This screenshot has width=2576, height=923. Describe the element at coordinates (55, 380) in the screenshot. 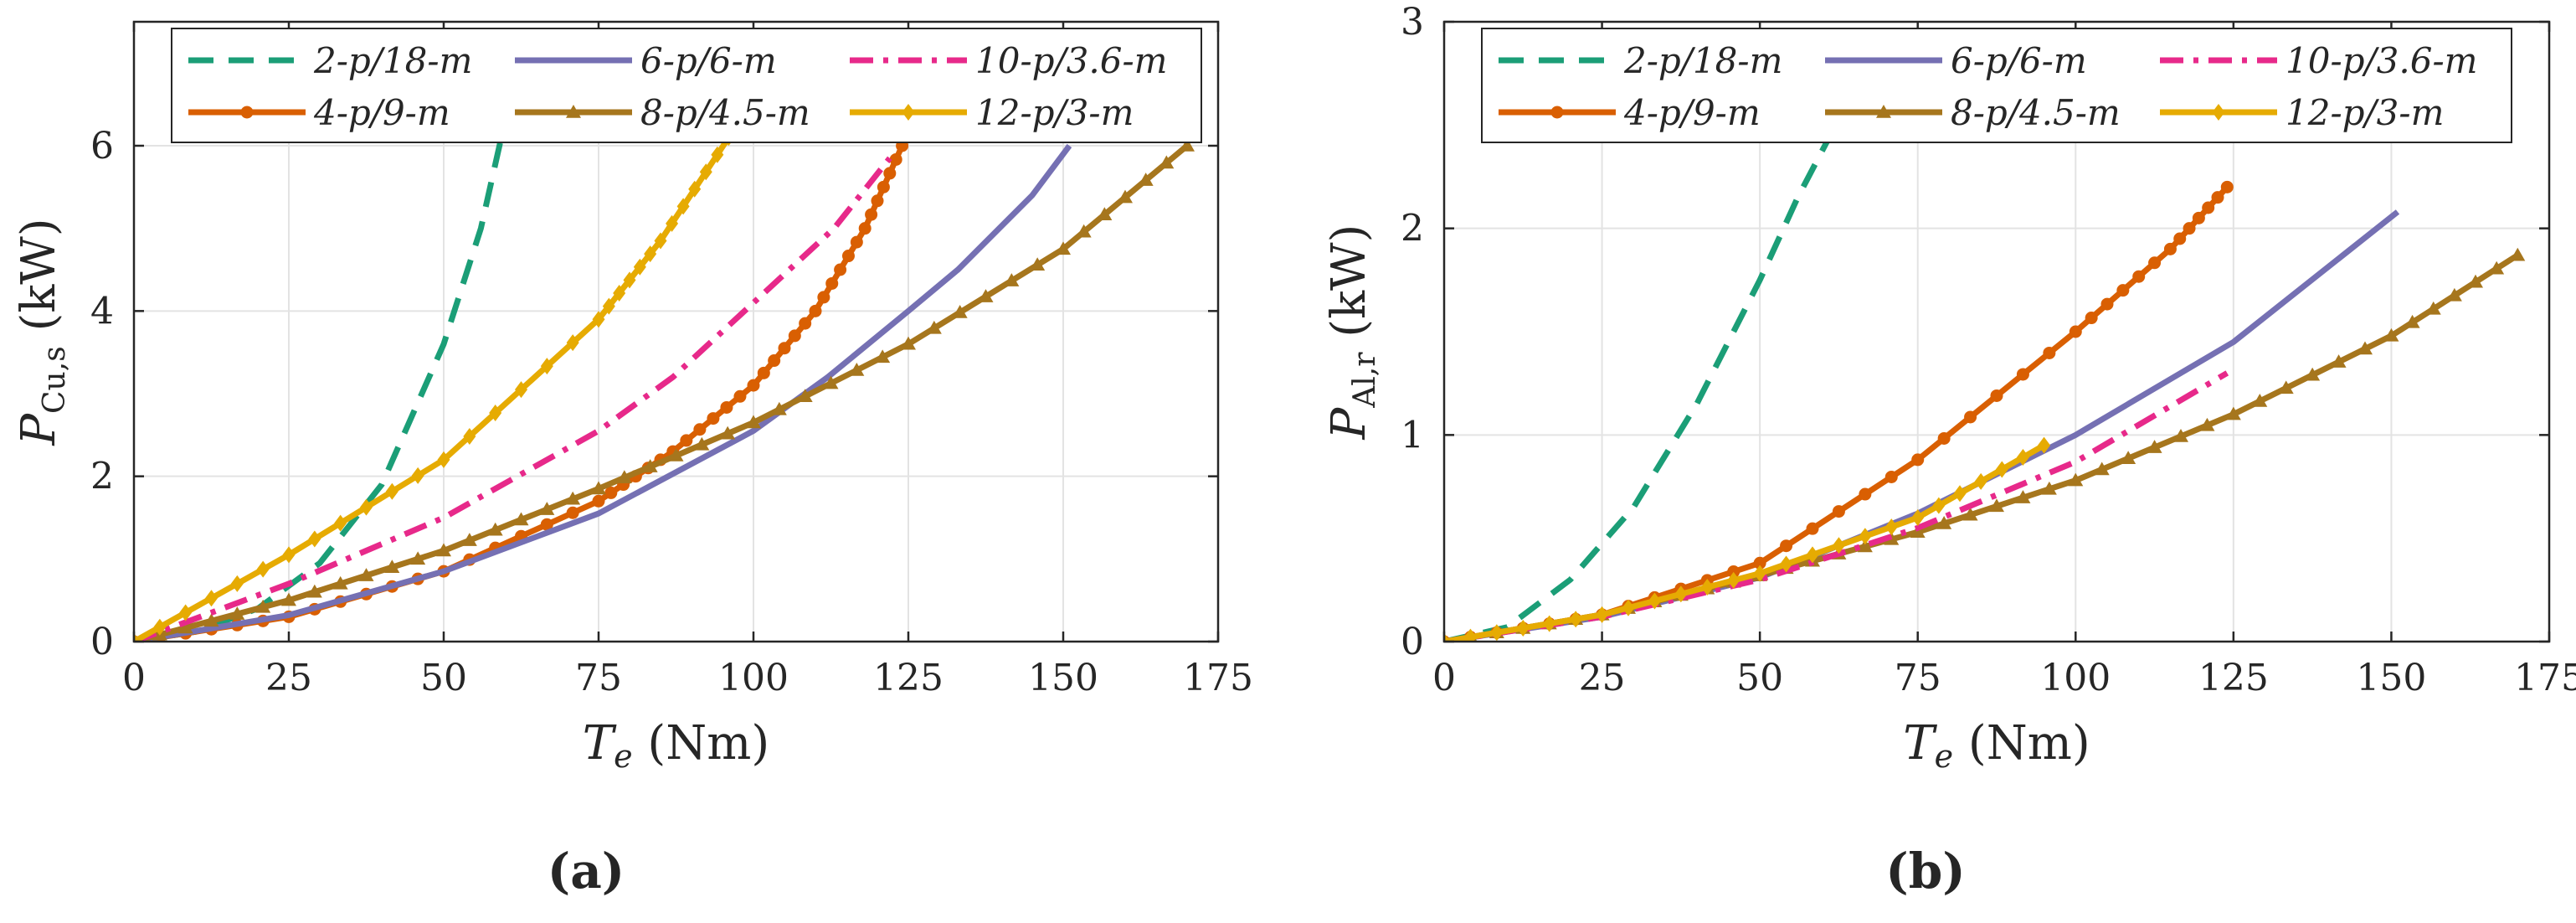

I see `y-axis-label-sub: Cu,s` at that location.